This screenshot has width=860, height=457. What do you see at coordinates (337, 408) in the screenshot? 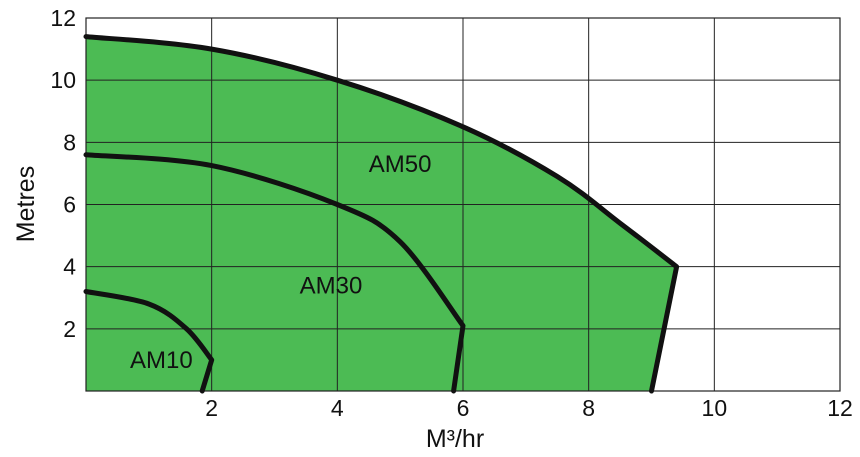
I see `x-tick-label: 4` at bounding box center [337, 408].